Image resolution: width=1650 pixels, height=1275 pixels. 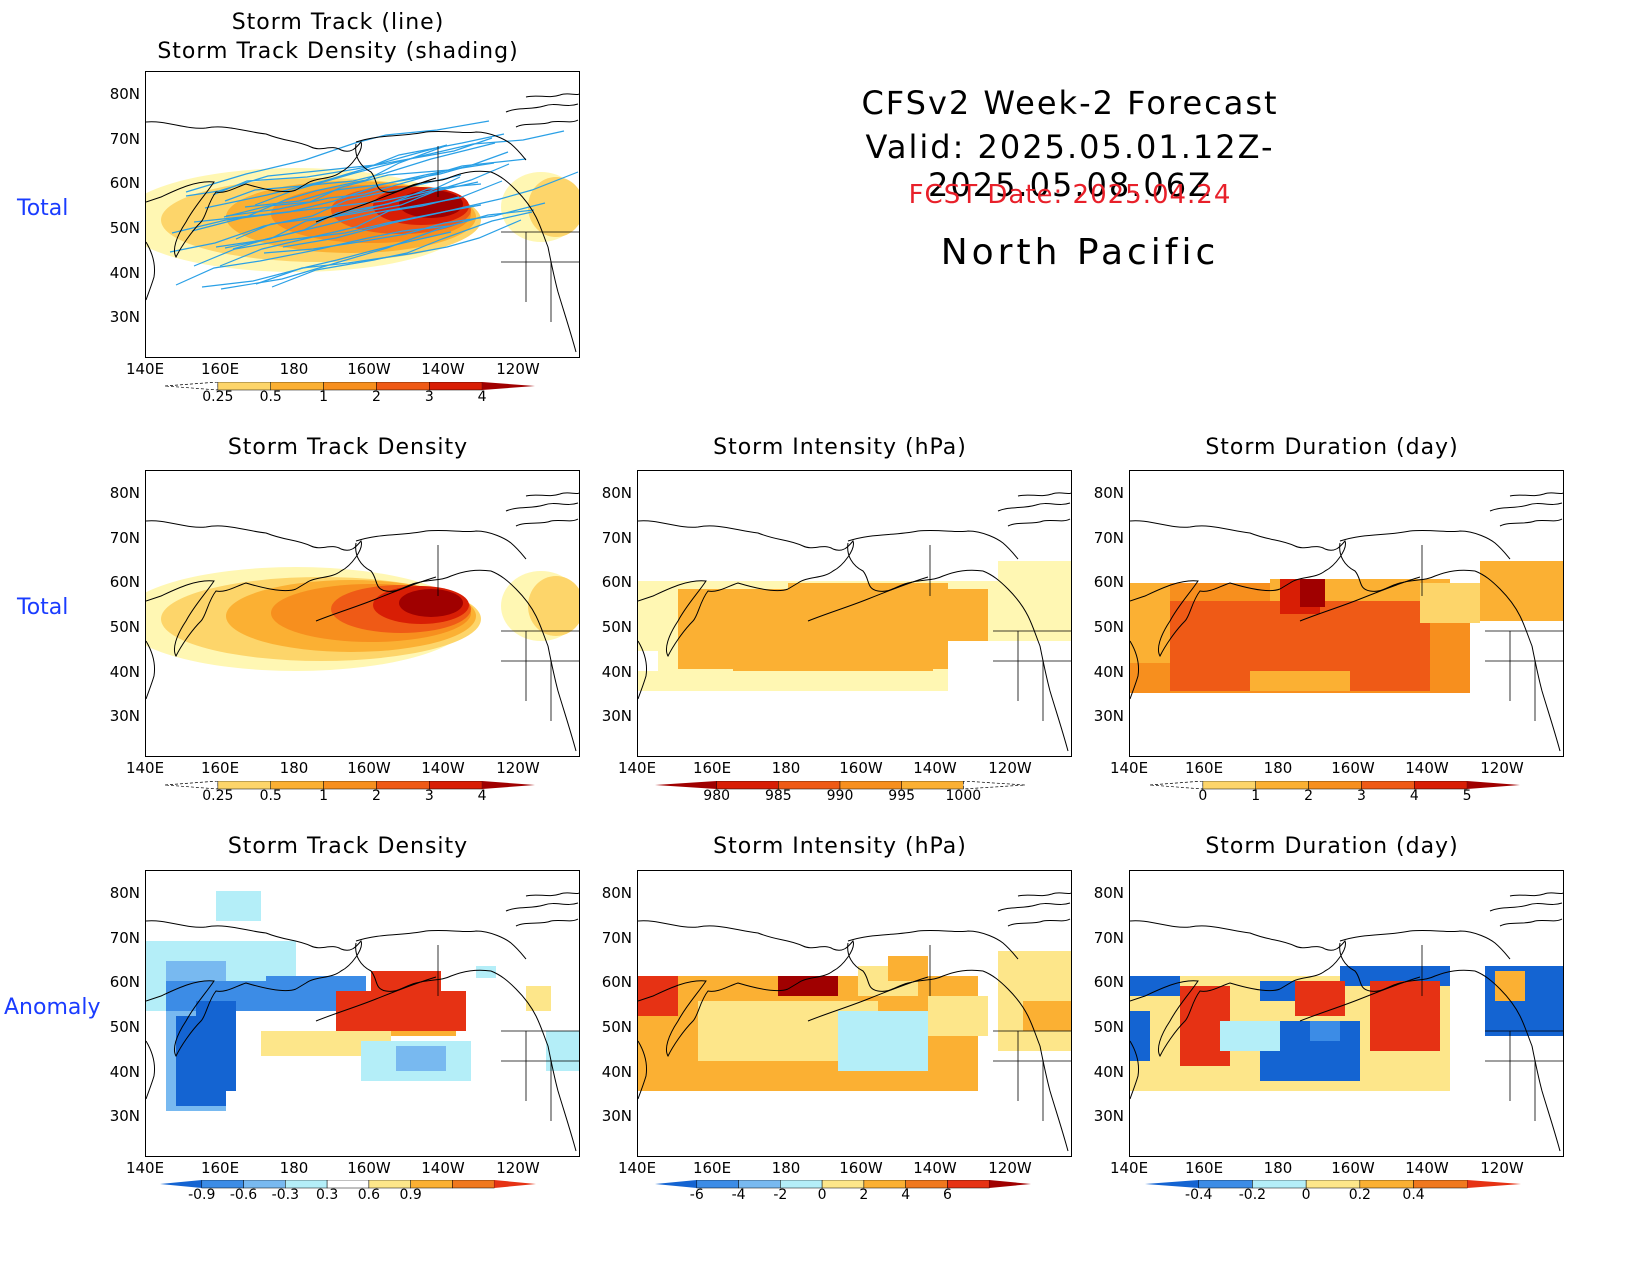 What do you see at coordinates (1346, 1061) in the screenshot?
I see `duration-anomaly-shading` at bounding box center [1346, 1061].